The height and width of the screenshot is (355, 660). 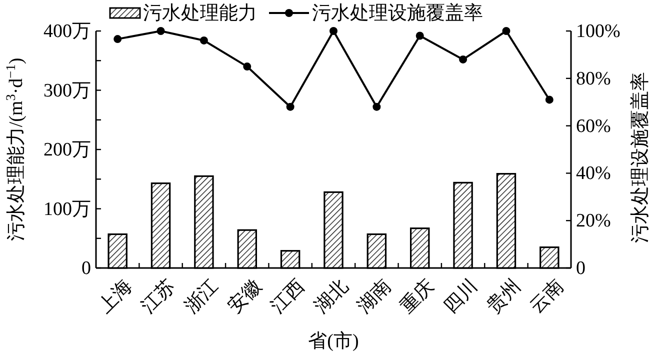 What do you see at coordinates (86, 268) in the screenshot?
I see `y-tick-label: 0` at bounding box center [86, 268].